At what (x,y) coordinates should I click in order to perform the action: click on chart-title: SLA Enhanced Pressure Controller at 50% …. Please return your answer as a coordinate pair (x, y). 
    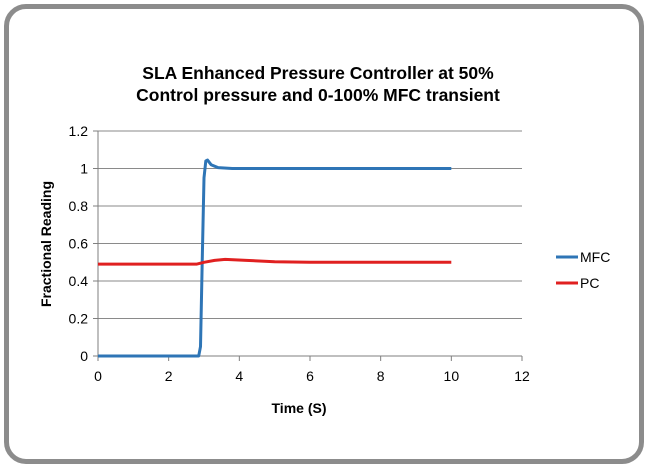
    Looking at the image, I should click on (318, 84).